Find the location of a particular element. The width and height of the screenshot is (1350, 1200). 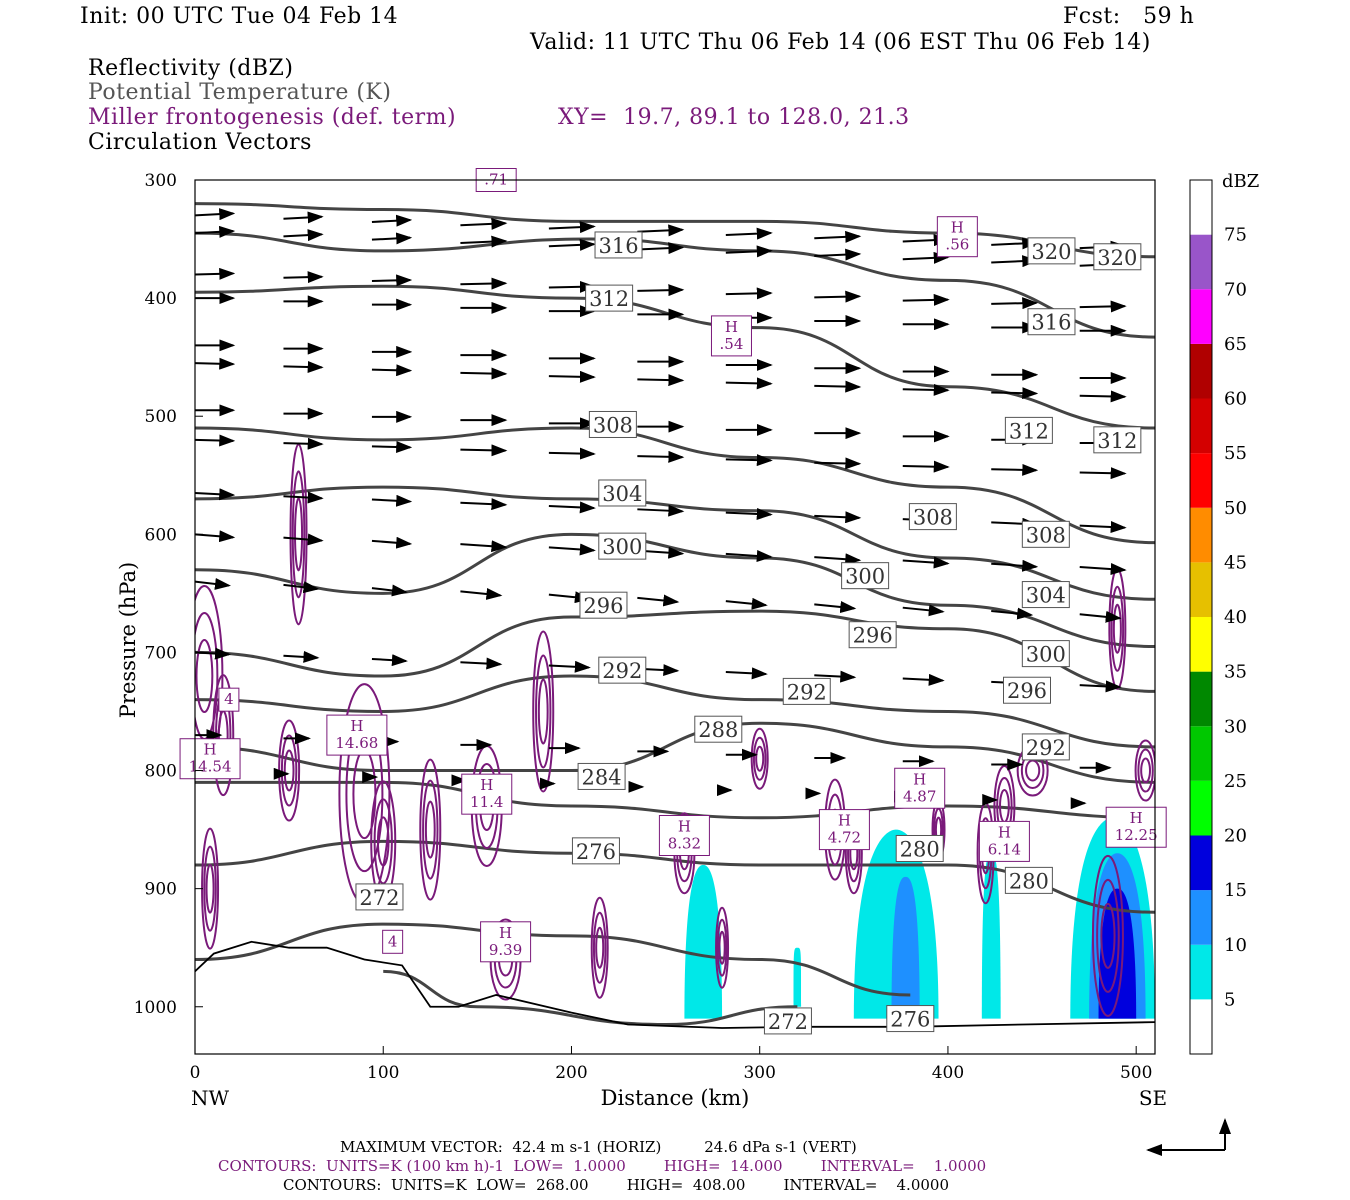

theta-label: 304 is located at coordinates (1046, 596).